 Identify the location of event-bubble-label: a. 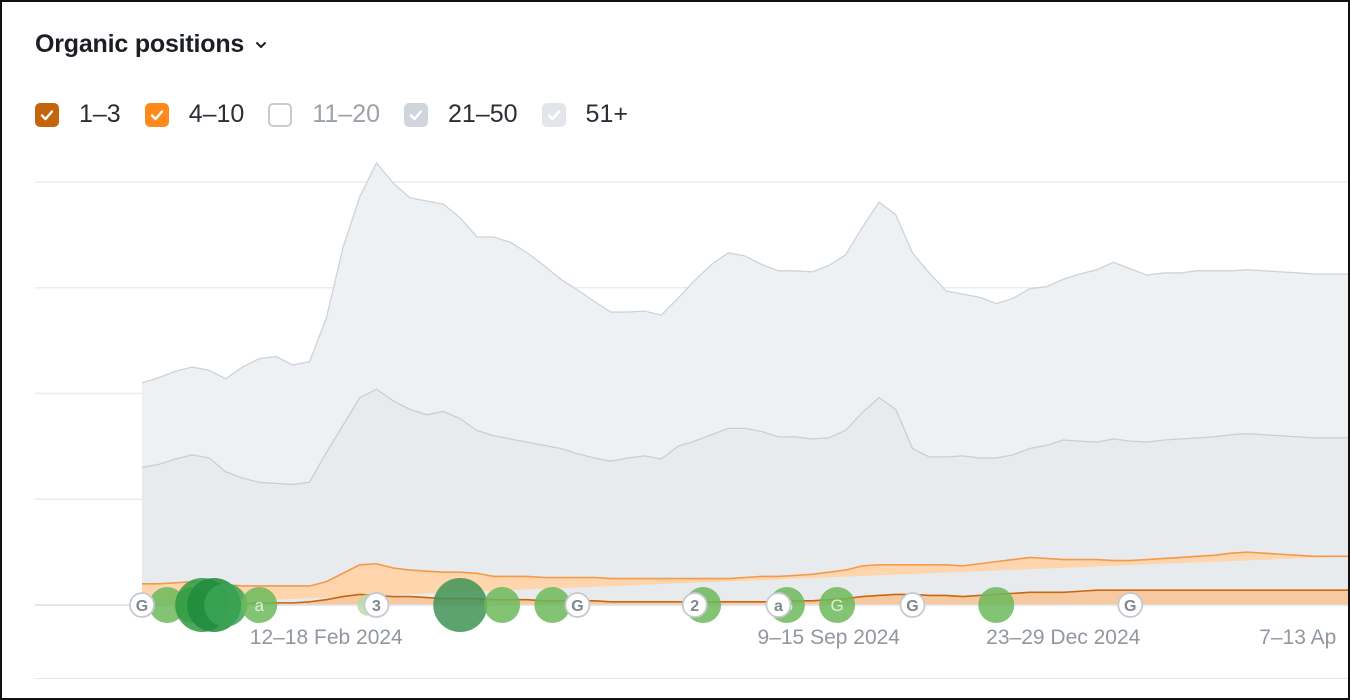
(260, 605).